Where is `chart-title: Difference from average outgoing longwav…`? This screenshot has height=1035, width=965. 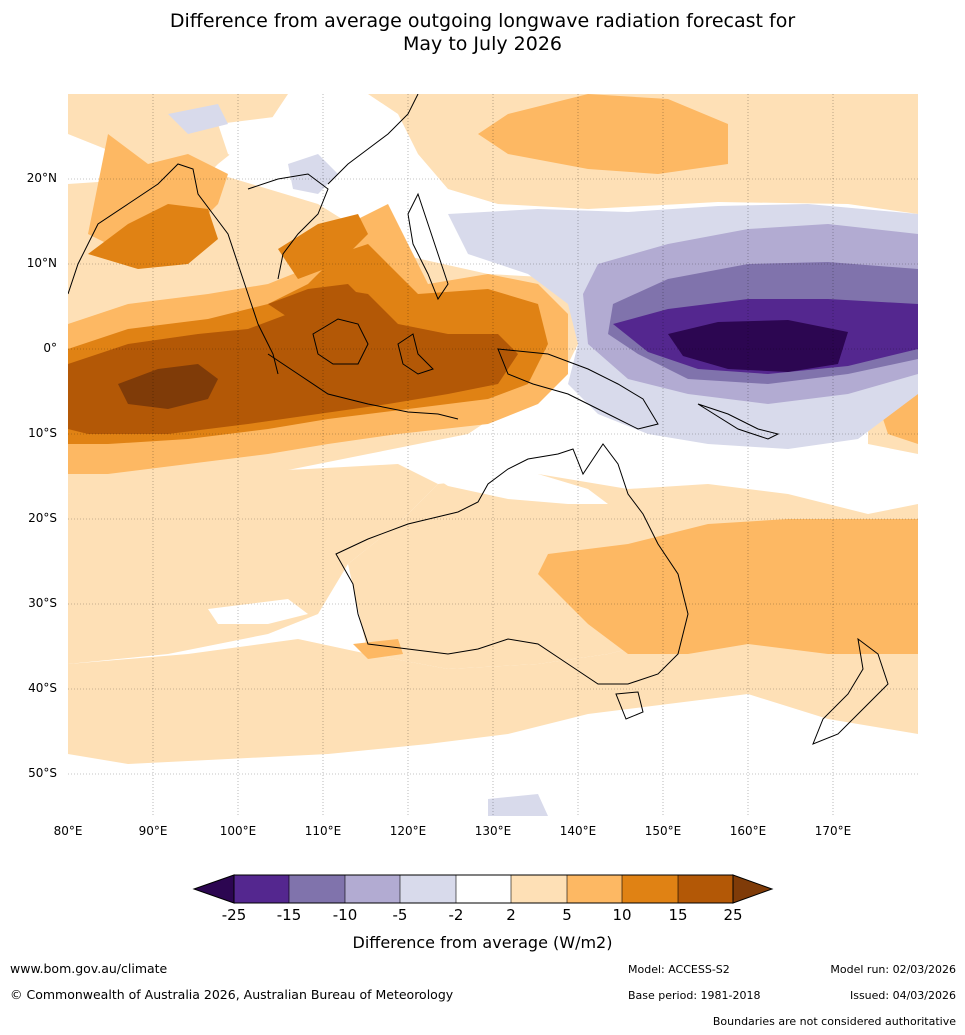
chart-title: Difference from average outgoing longwav… is located at coordinates (482, 33).